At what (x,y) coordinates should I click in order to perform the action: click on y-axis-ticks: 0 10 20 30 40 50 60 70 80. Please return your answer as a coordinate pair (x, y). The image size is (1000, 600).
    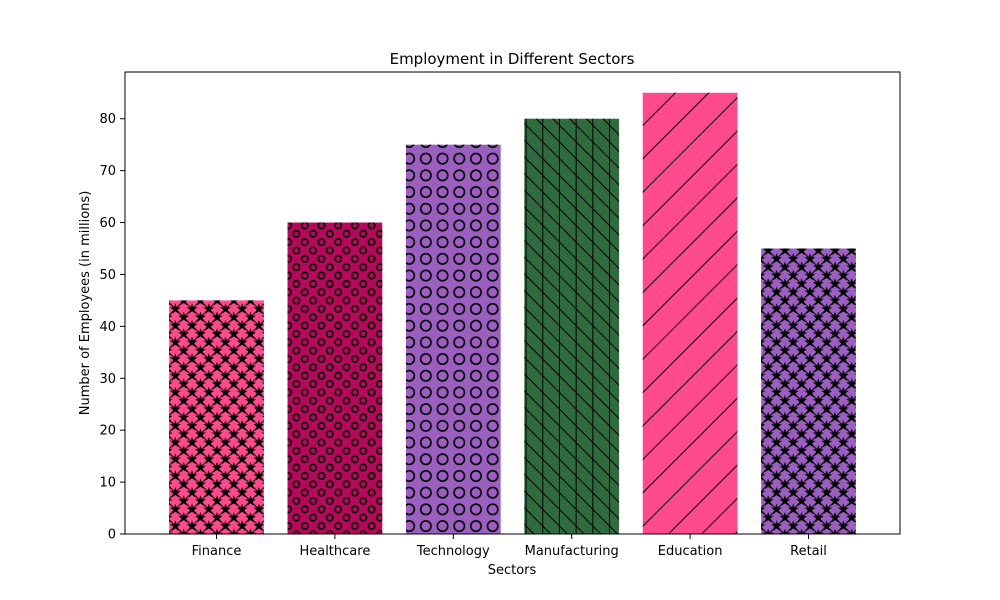
    Looking at the image, I should click on (112, 327).